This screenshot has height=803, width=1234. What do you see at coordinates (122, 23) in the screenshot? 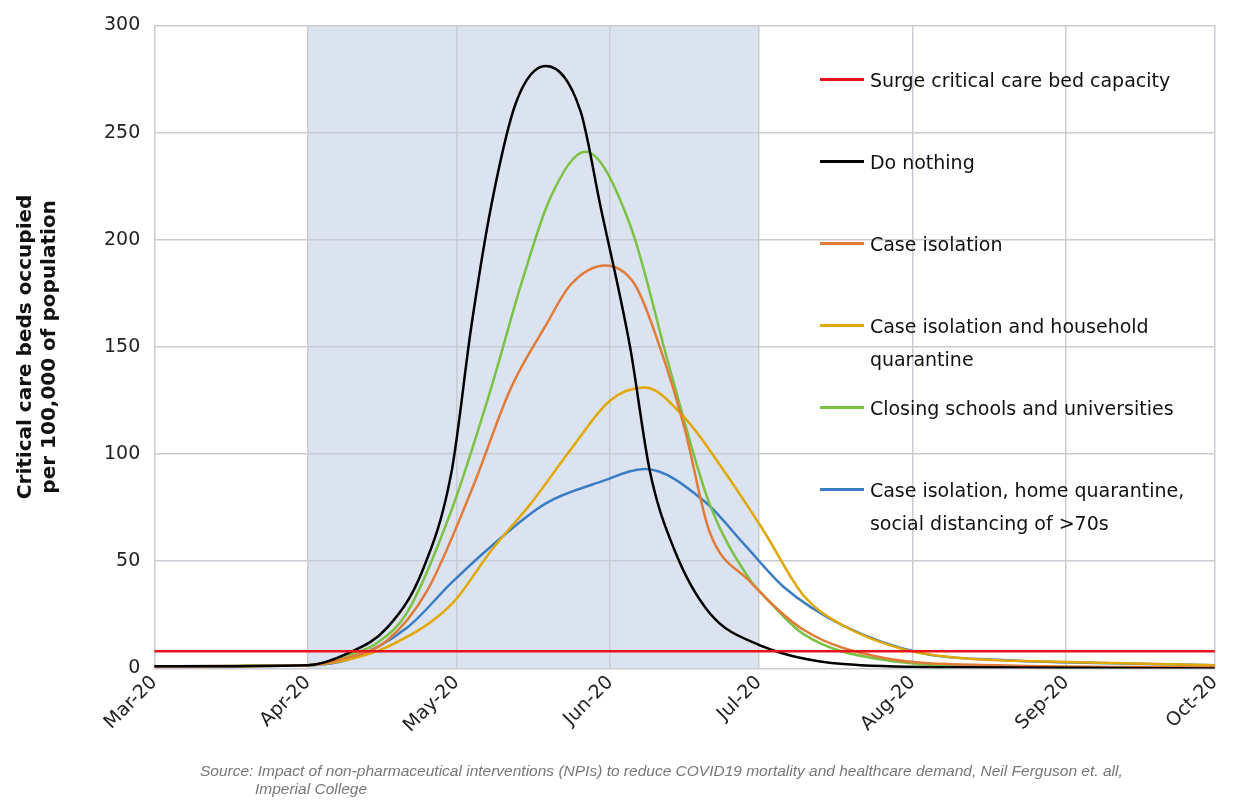
I see `y-tick-label: 300` at bounding box center [122, 23].